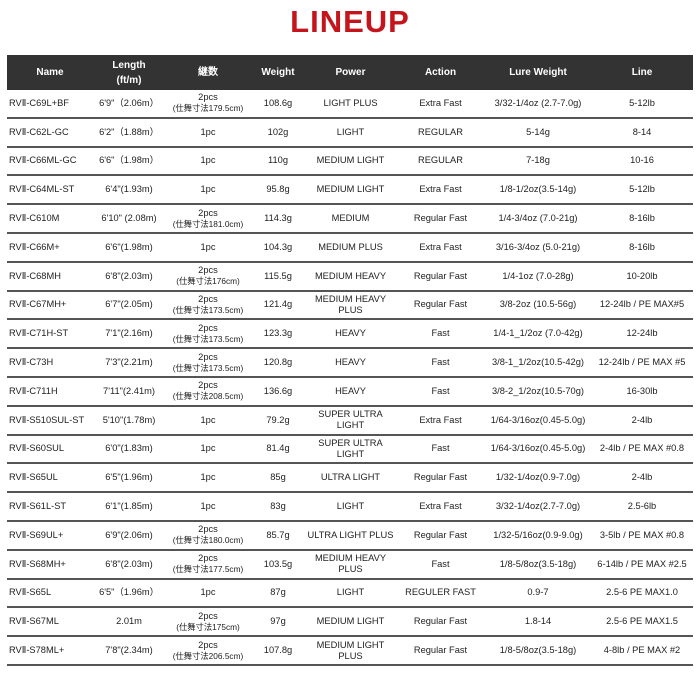 The image size is (700, 700). I want to click on cell-action: Fast, so click(440, 391).